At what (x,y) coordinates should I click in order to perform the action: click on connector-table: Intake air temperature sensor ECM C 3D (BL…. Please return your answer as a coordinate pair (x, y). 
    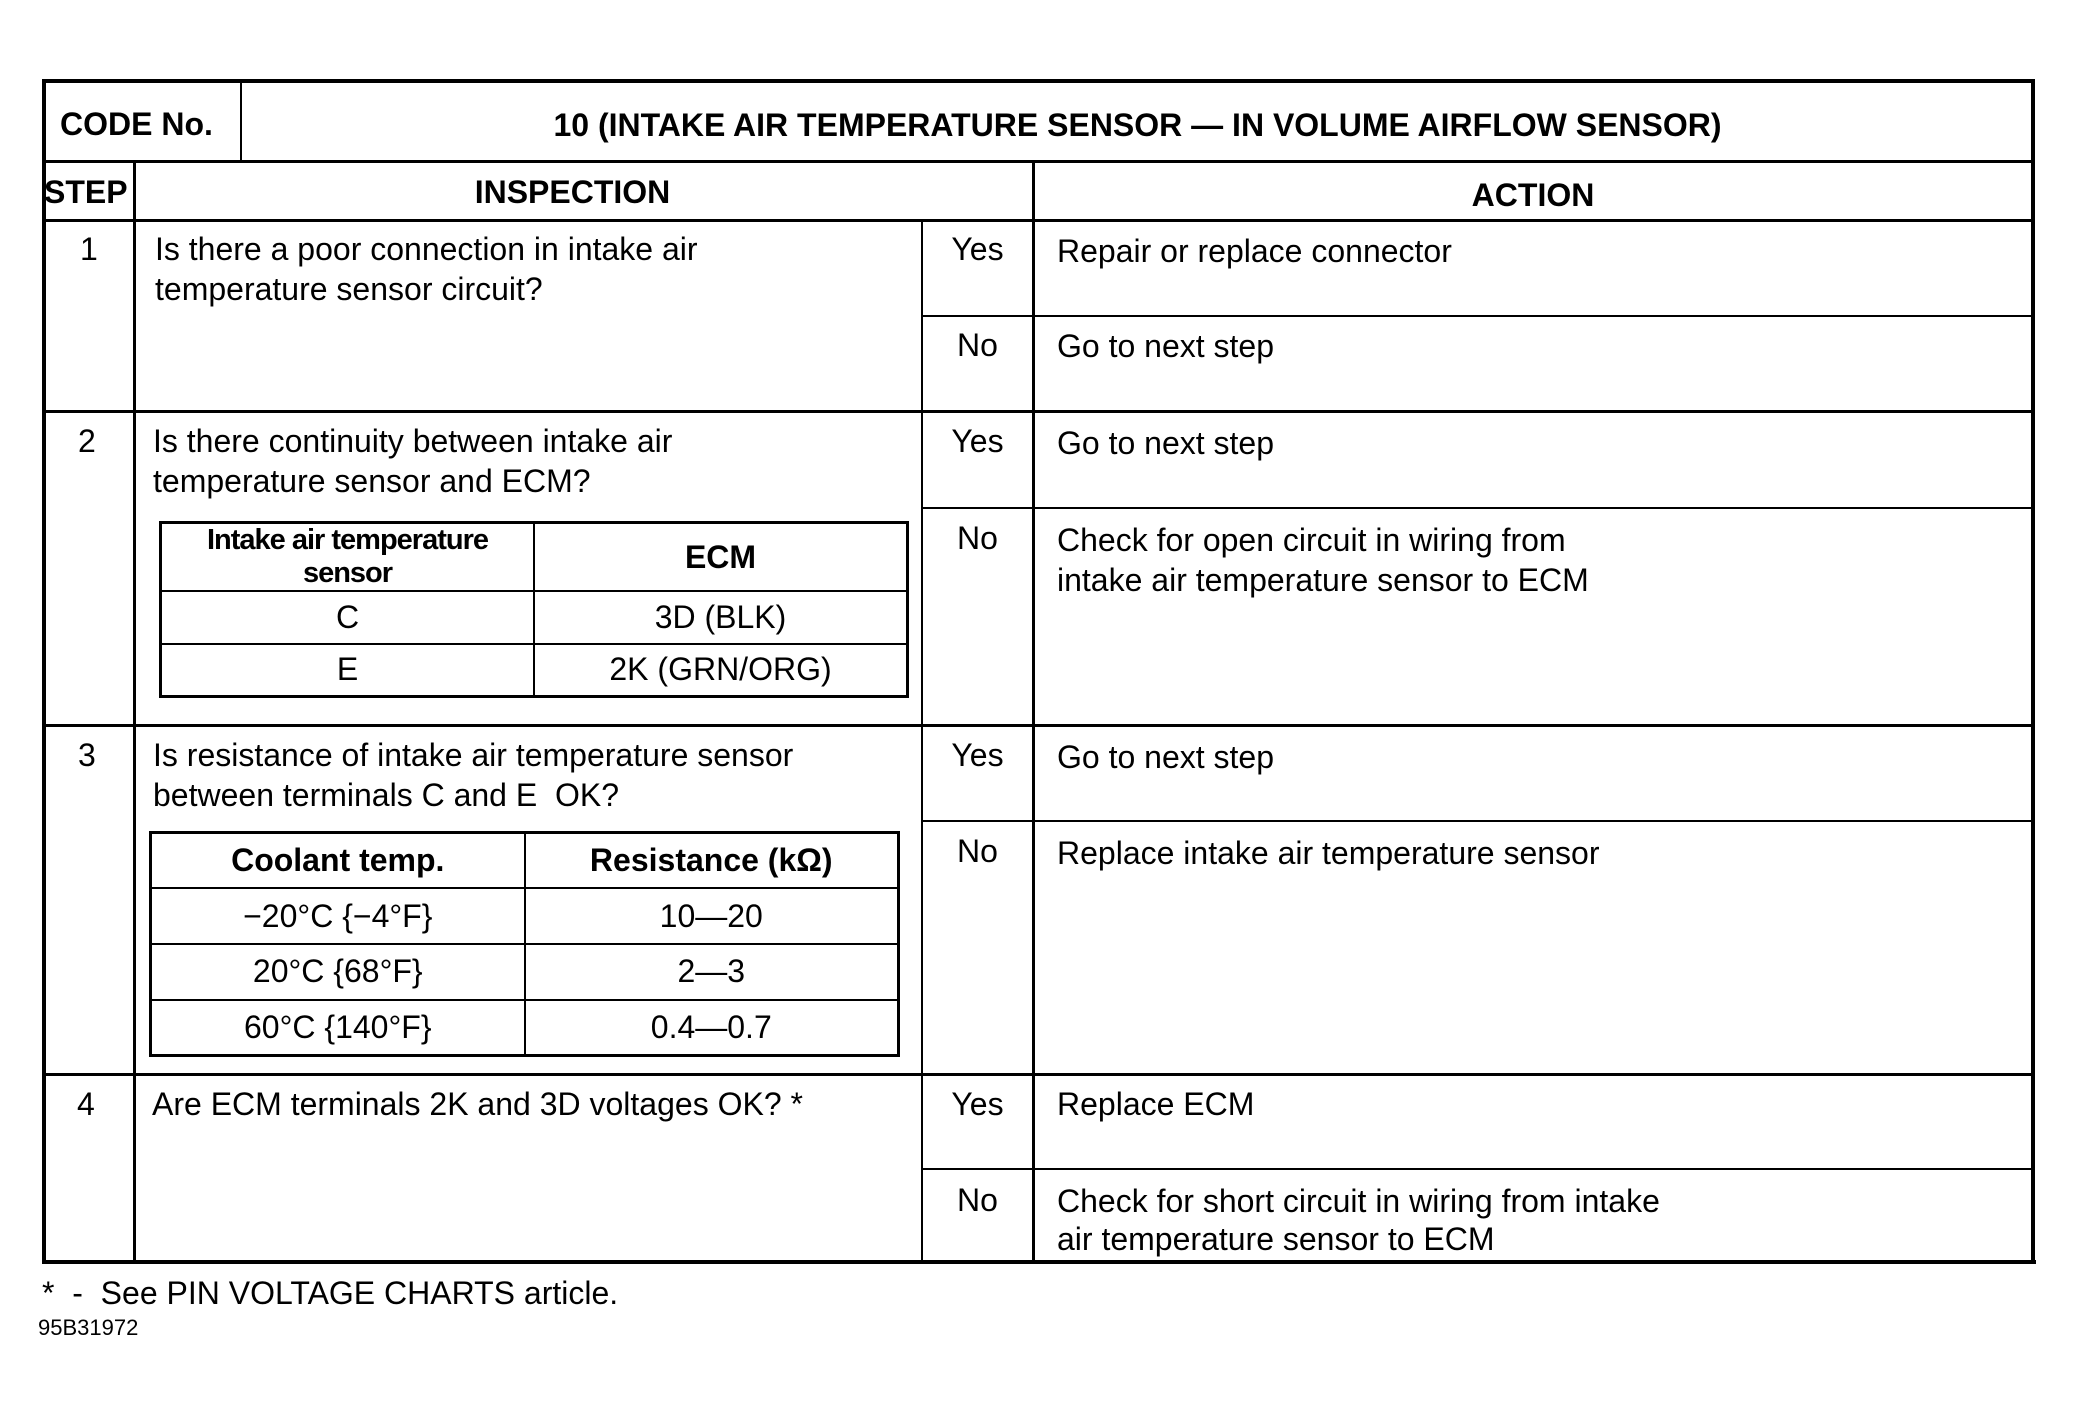
    Looking at the image, I should click on (534, 609).